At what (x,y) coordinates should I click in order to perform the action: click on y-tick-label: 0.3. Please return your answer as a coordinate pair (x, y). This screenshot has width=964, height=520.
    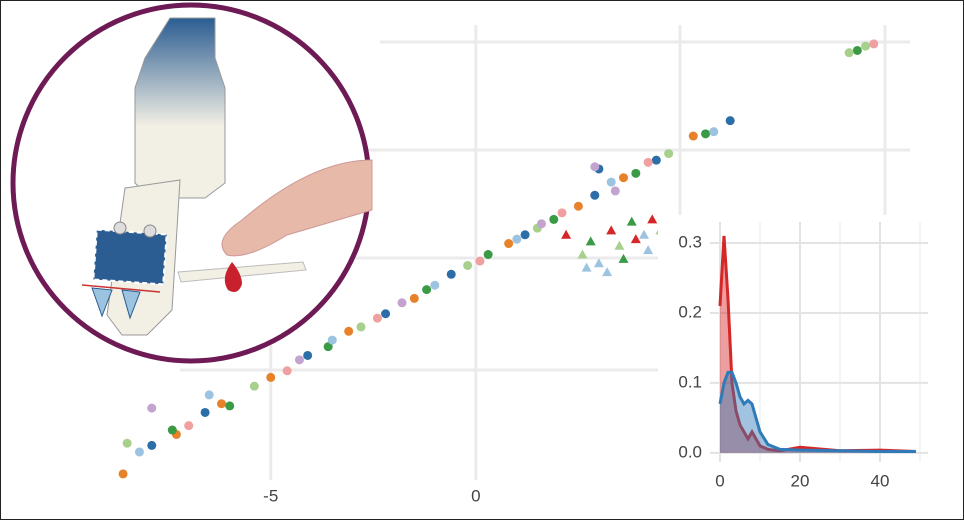
    Looking at the image, I should click on (690, 241).